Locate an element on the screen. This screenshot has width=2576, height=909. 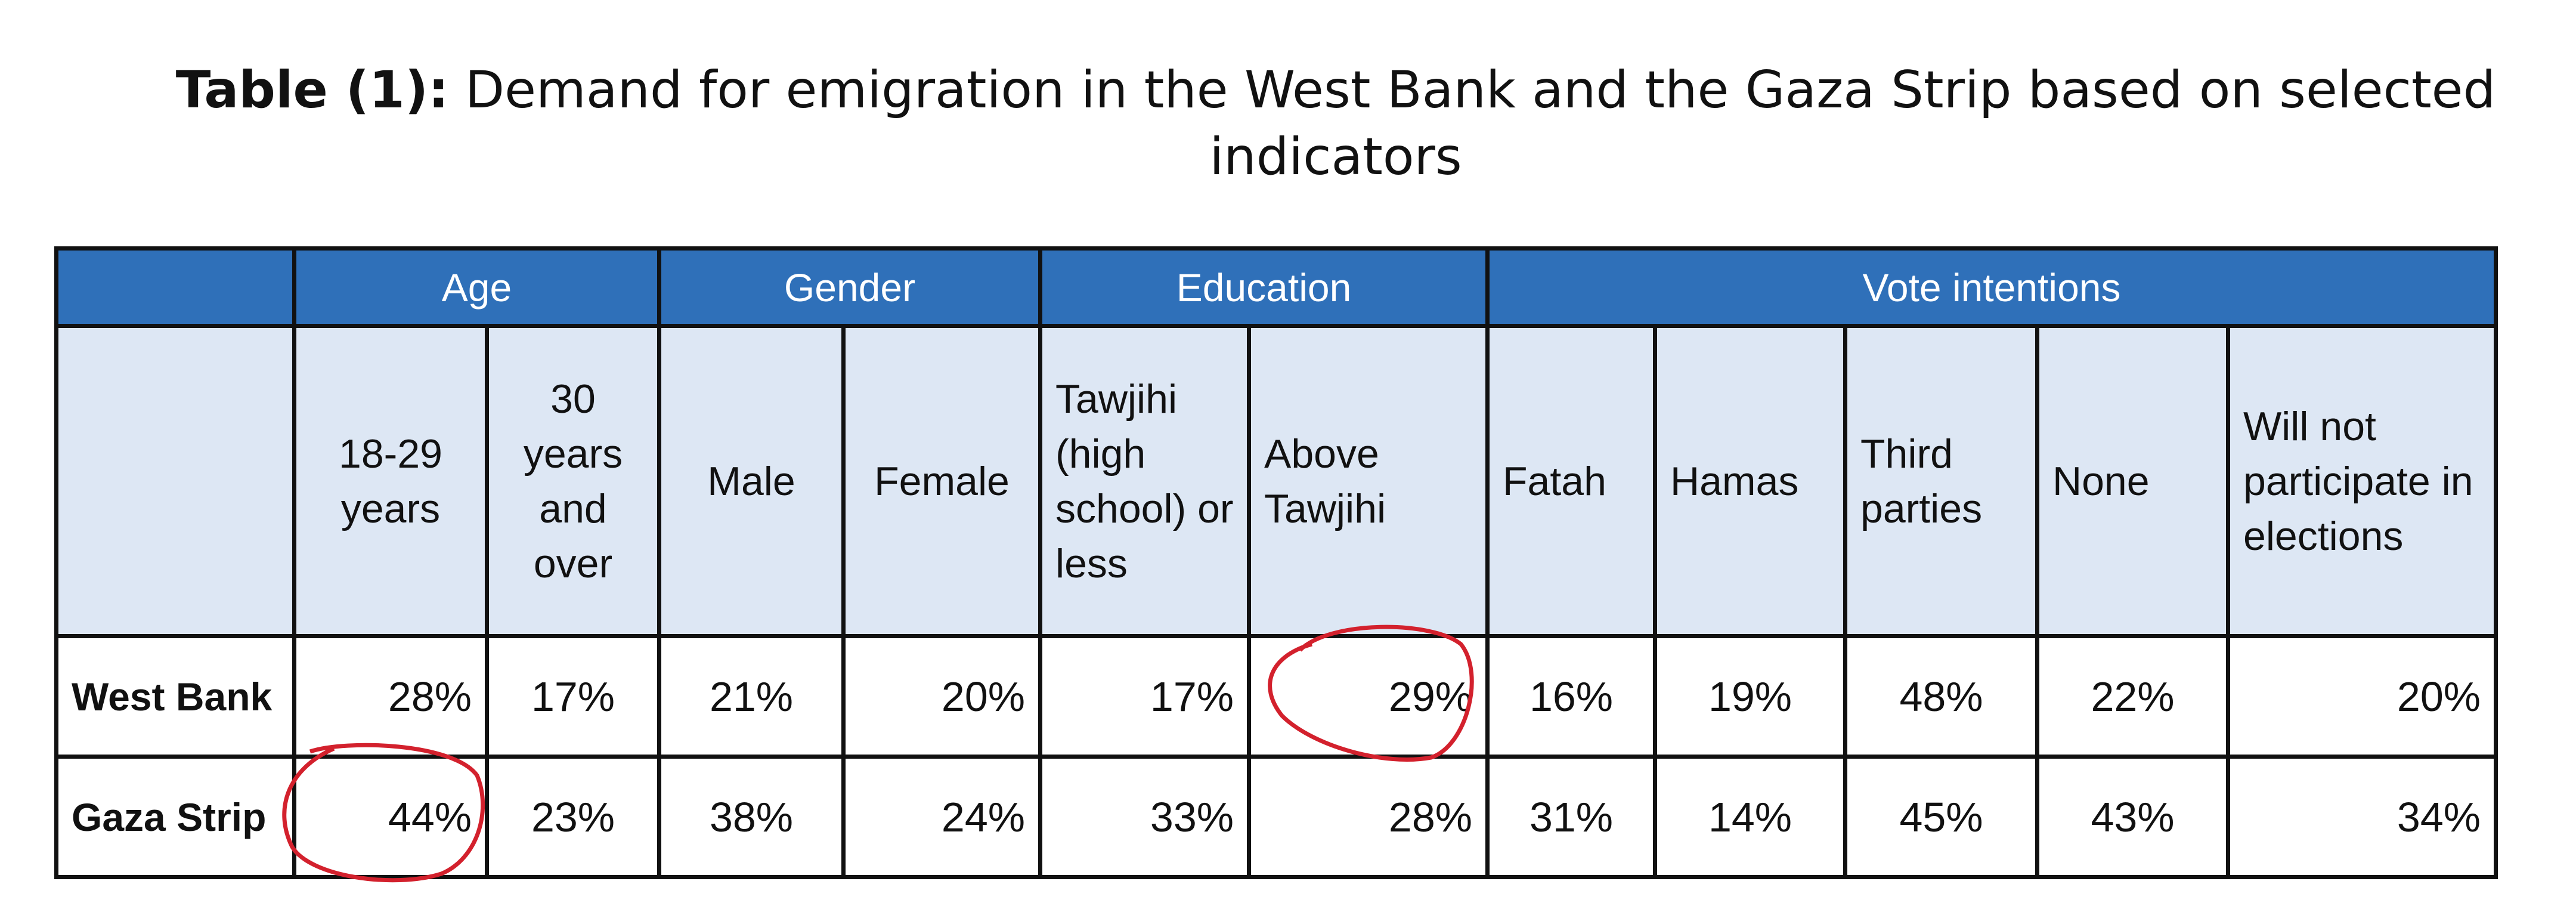
group-header-row: Age Gender Education Vote intentions is located at coordinates (1276, 287).